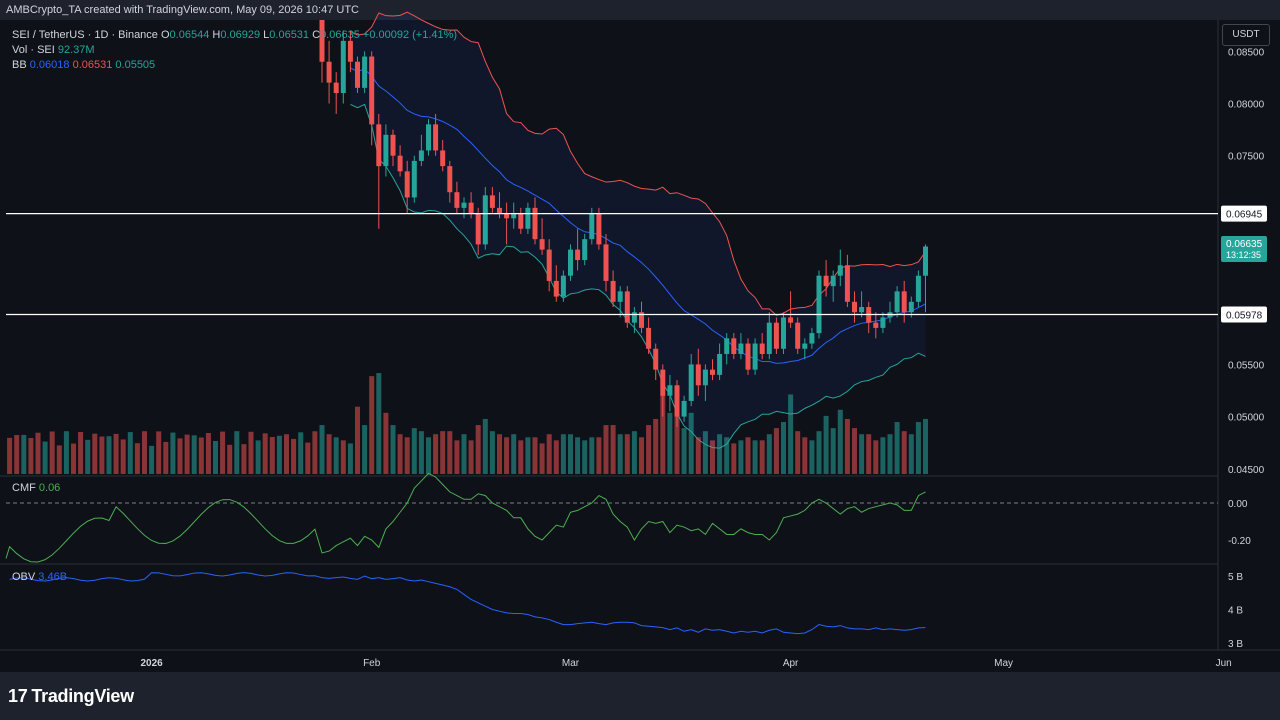  I want to click on cmf-label: CMF, so click(24, 488).